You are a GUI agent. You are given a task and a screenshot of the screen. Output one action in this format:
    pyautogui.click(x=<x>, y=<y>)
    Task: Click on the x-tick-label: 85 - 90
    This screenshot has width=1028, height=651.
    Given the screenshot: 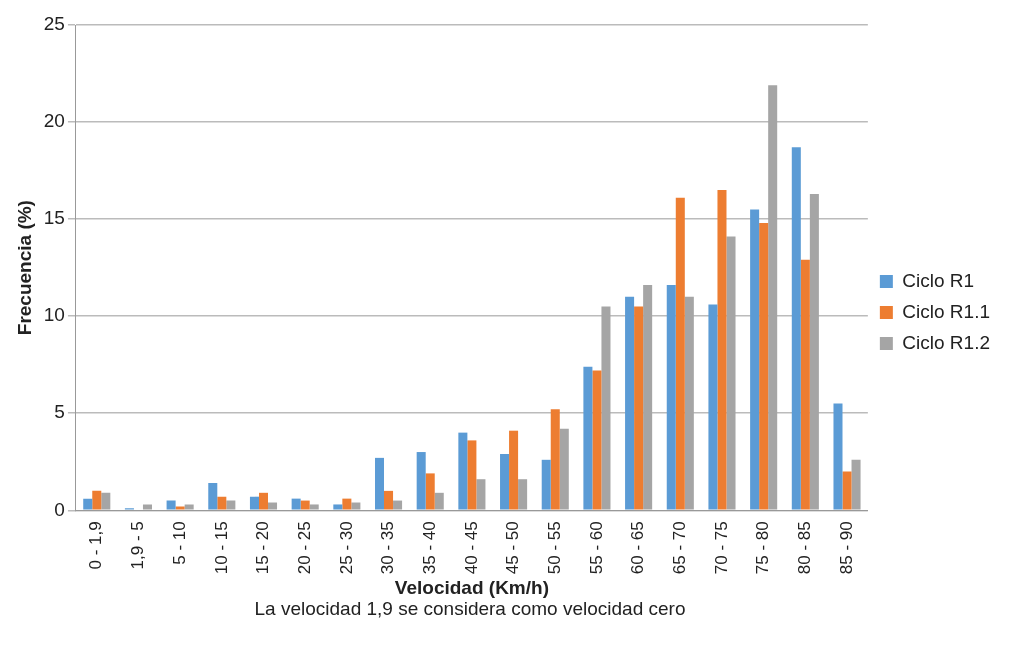 What is the action you would take?
    pyautogui.click(x=846, y=548)
    